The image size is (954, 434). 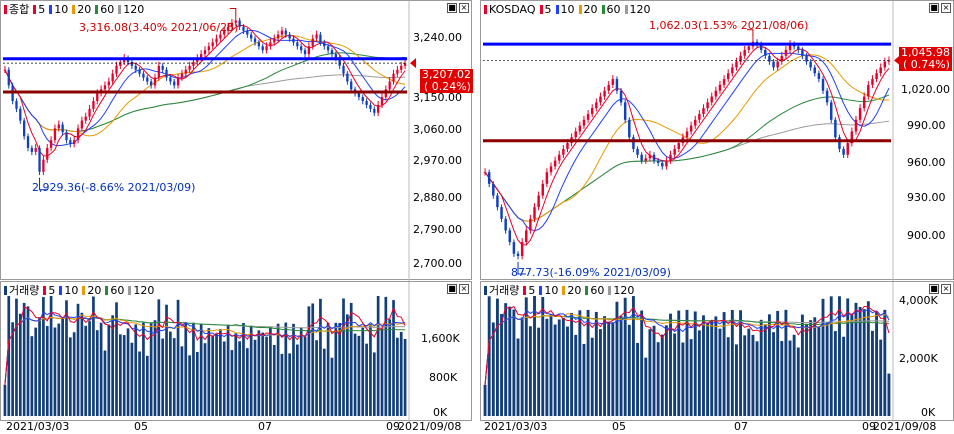 I want to click on right-legend-ma5: 5, so click(x=545, y=9).